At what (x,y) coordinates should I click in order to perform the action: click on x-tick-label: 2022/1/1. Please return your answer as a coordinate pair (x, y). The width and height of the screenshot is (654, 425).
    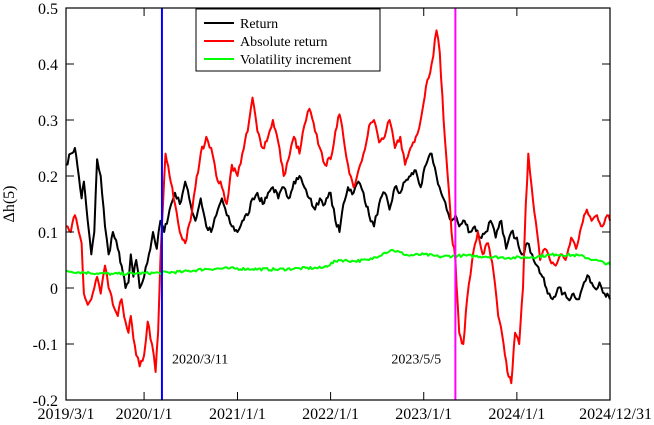
    Looking at the image, I should click on (330, 414).